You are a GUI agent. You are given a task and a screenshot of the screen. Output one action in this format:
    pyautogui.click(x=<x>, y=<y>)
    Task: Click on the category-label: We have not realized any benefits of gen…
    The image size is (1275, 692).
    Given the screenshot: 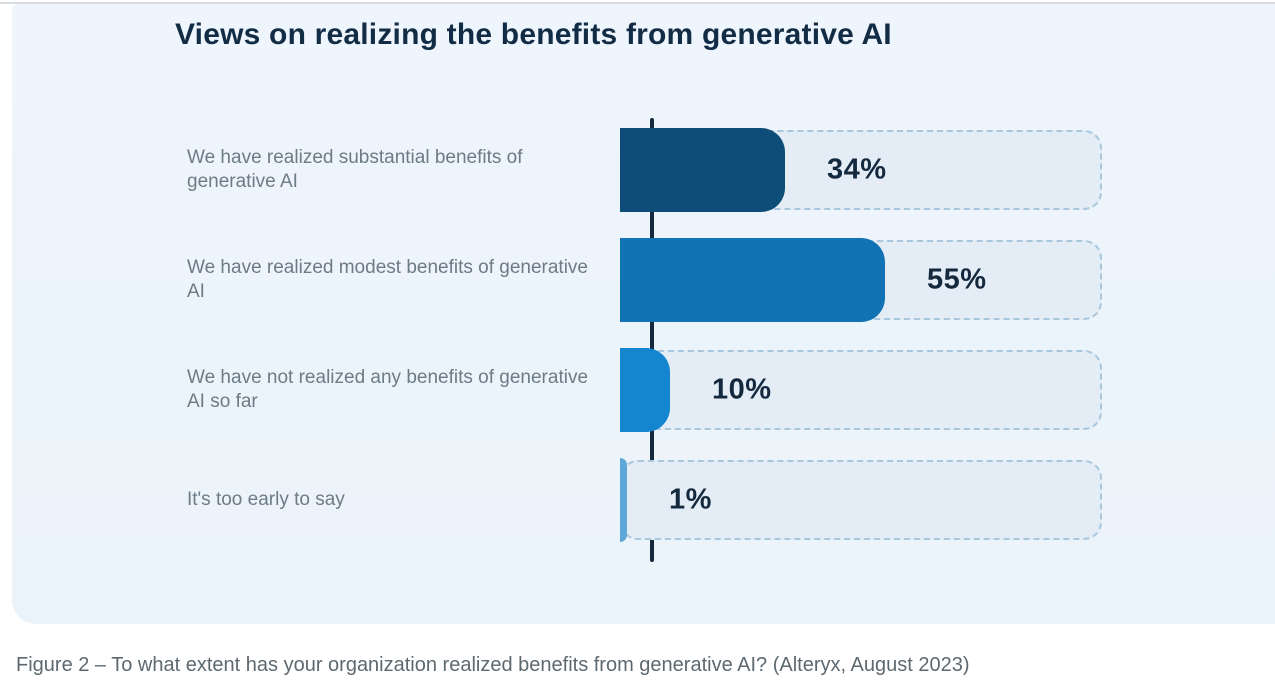 What is the action you would take?
    pyautogui.click(x=388, y=389)
    